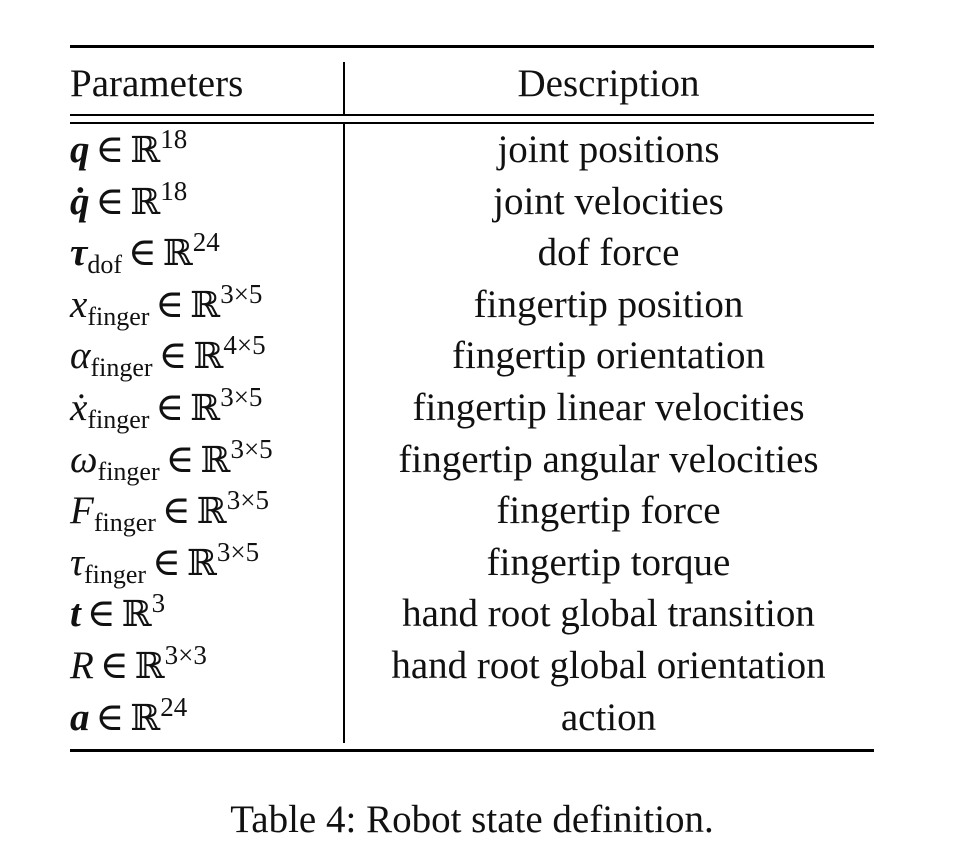  I want to click on parameter-cell: xfinger ∈ ℝ3×5, so click(166, 305).